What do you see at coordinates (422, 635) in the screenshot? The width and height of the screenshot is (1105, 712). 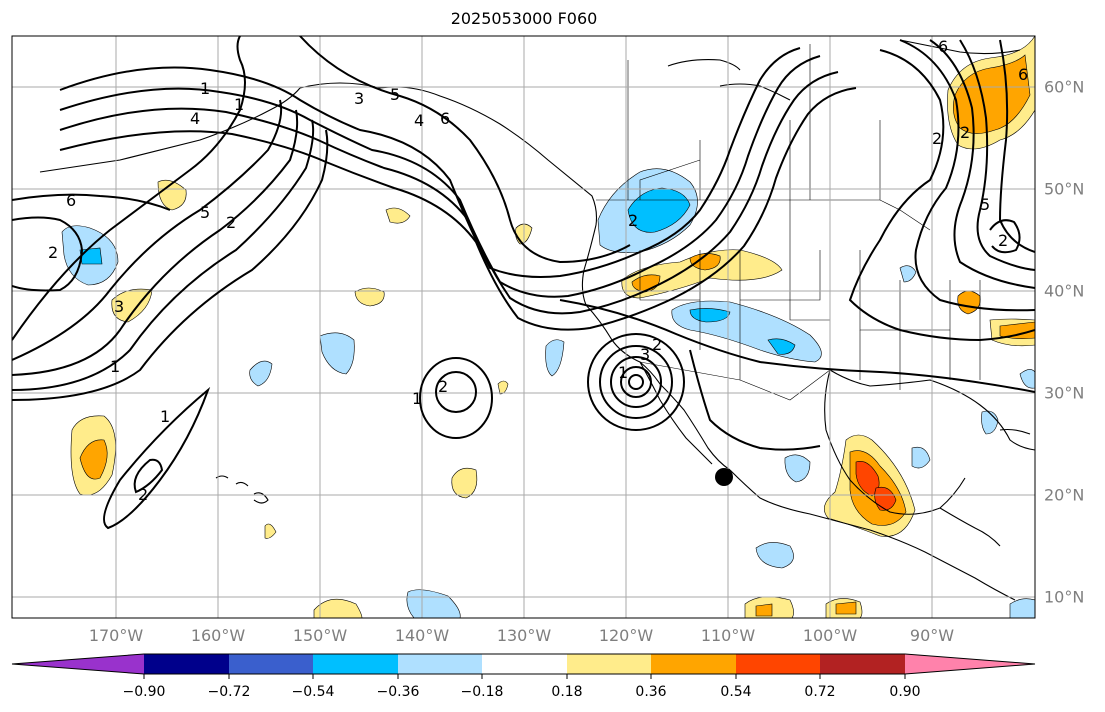 I see `lon-label: 140°W` at bounding box center [422, 635].